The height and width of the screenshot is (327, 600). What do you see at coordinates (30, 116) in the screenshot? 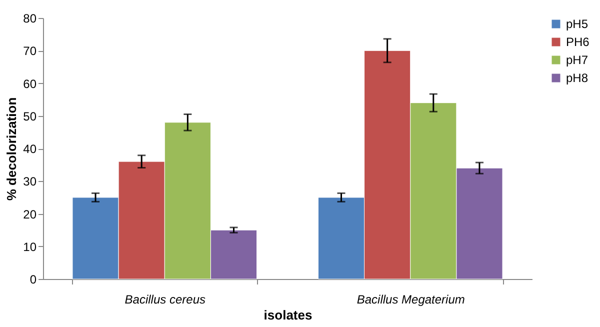
I see `y-tick-label: 50` at bounding box center [30, 116].